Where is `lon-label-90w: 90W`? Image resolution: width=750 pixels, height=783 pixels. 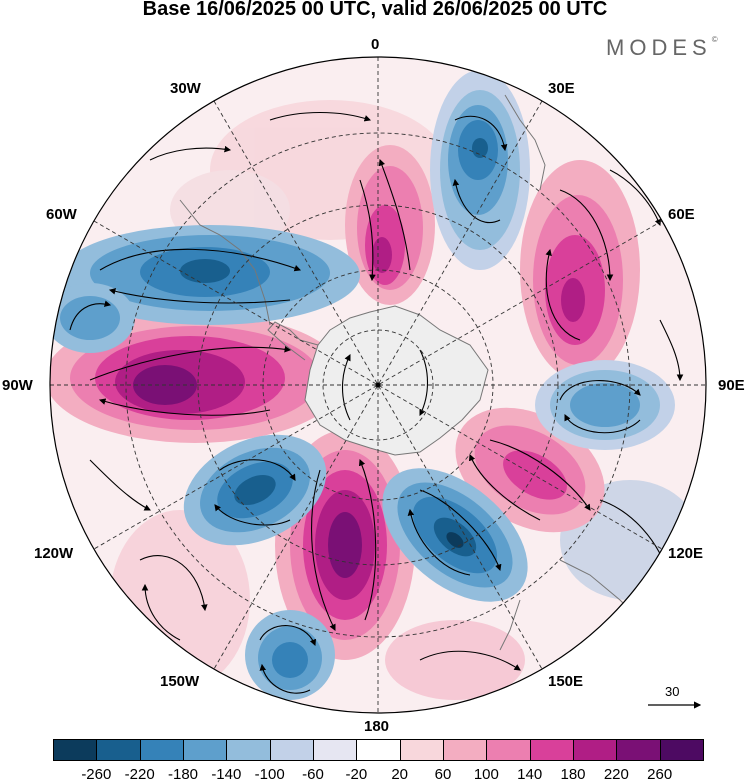
lon-label-90w: 90W is located at coordinates (17, 385).